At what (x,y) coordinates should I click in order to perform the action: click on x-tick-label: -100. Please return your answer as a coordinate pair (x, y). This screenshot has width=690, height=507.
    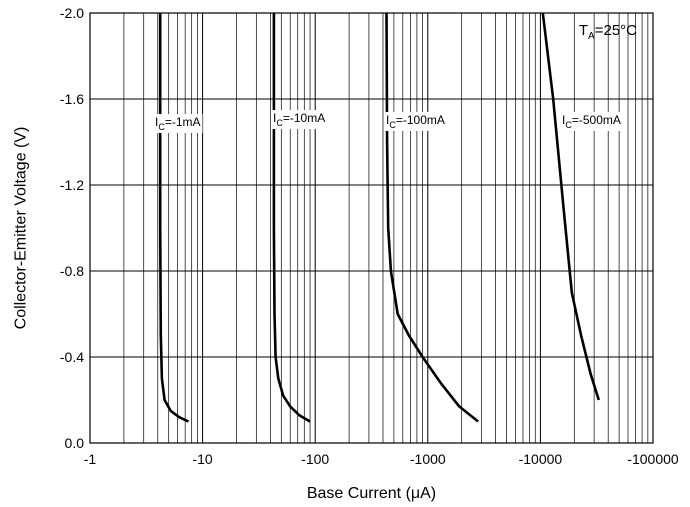
    Looking at the image, I should click on (315, 459).